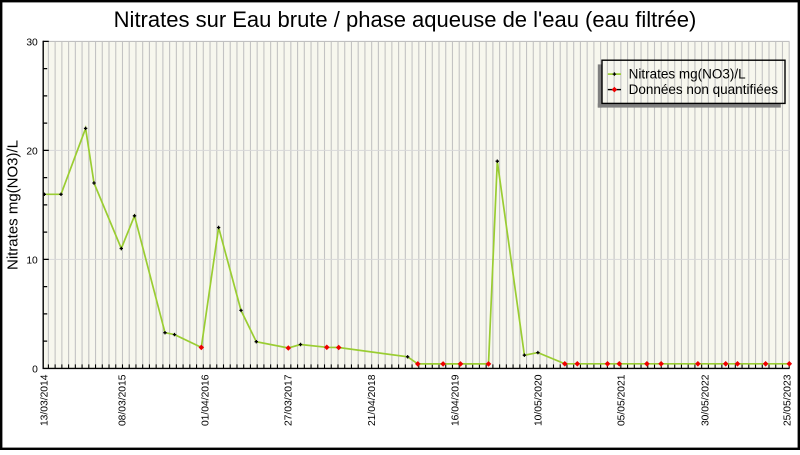 The height and width of the screenshot is (455, 800). I want to click on svg-text: 27/03/2017, so click(289, 400).